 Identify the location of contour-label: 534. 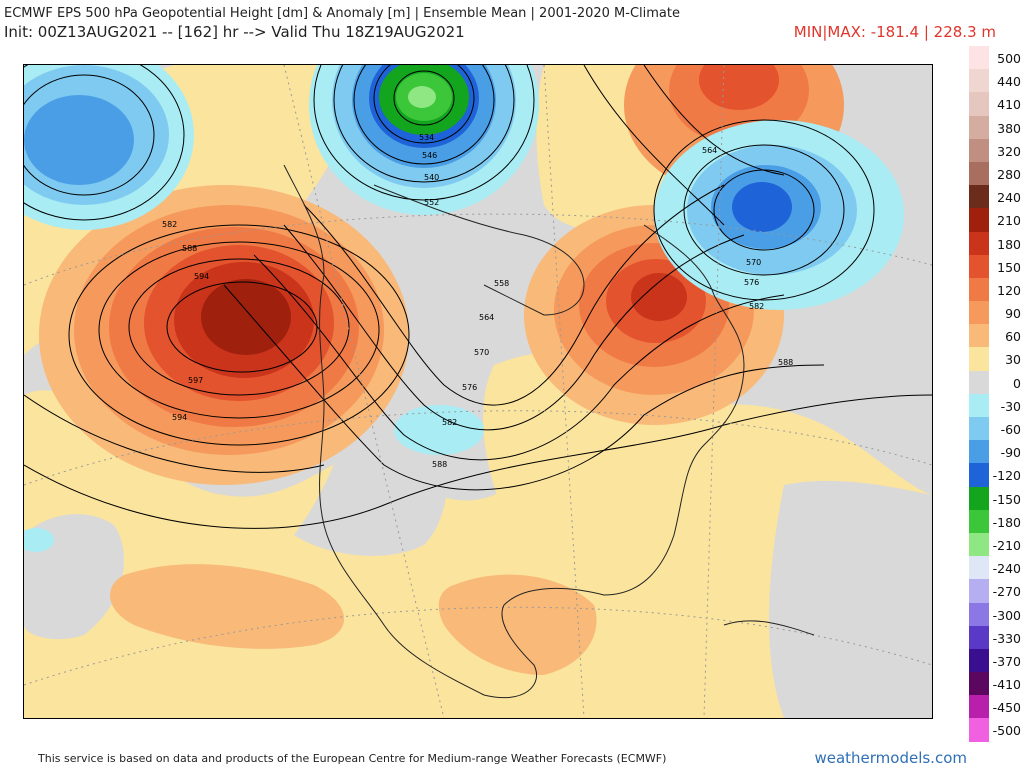
(426, 137).